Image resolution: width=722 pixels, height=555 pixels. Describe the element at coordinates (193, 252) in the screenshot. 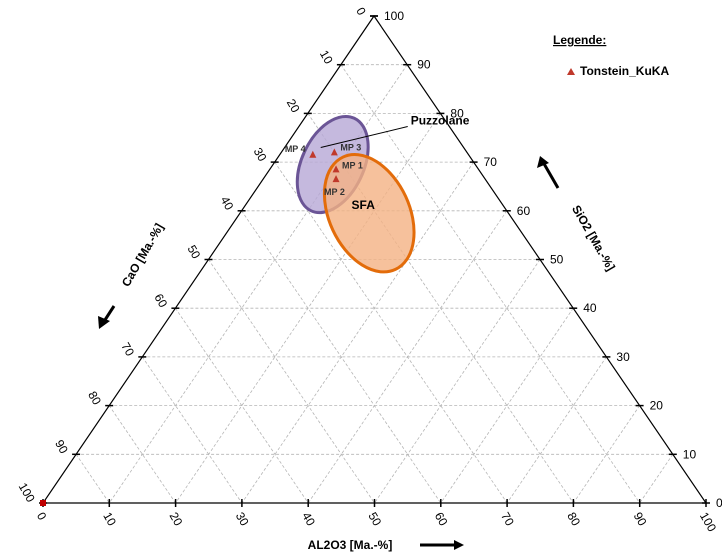

I see `tick-label-cao: 50` at that location.